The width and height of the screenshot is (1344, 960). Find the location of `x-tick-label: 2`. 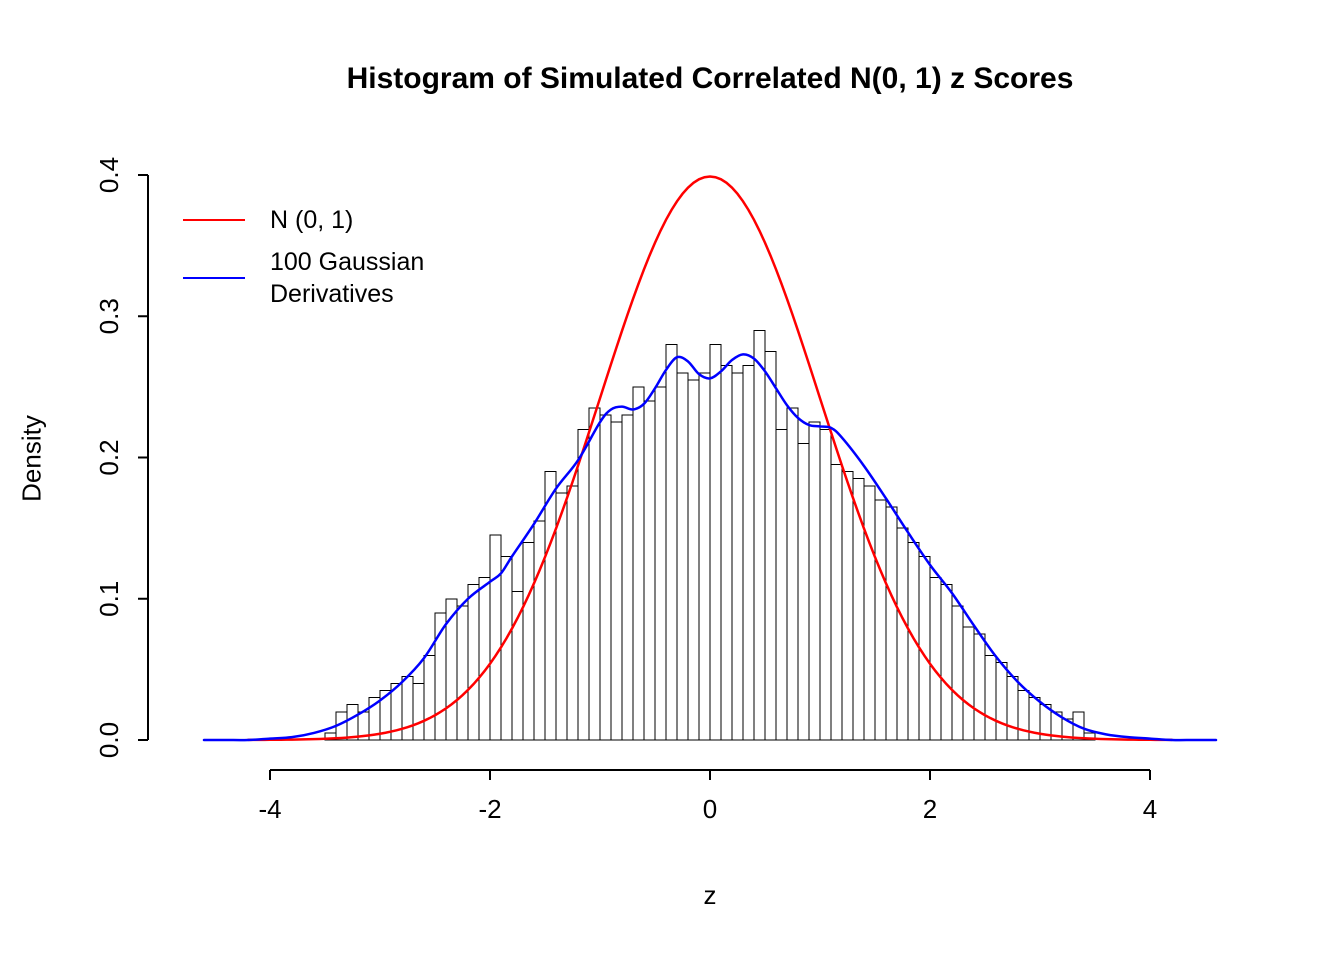

x-tick-label: 2 is located at coordinates (930, 809).